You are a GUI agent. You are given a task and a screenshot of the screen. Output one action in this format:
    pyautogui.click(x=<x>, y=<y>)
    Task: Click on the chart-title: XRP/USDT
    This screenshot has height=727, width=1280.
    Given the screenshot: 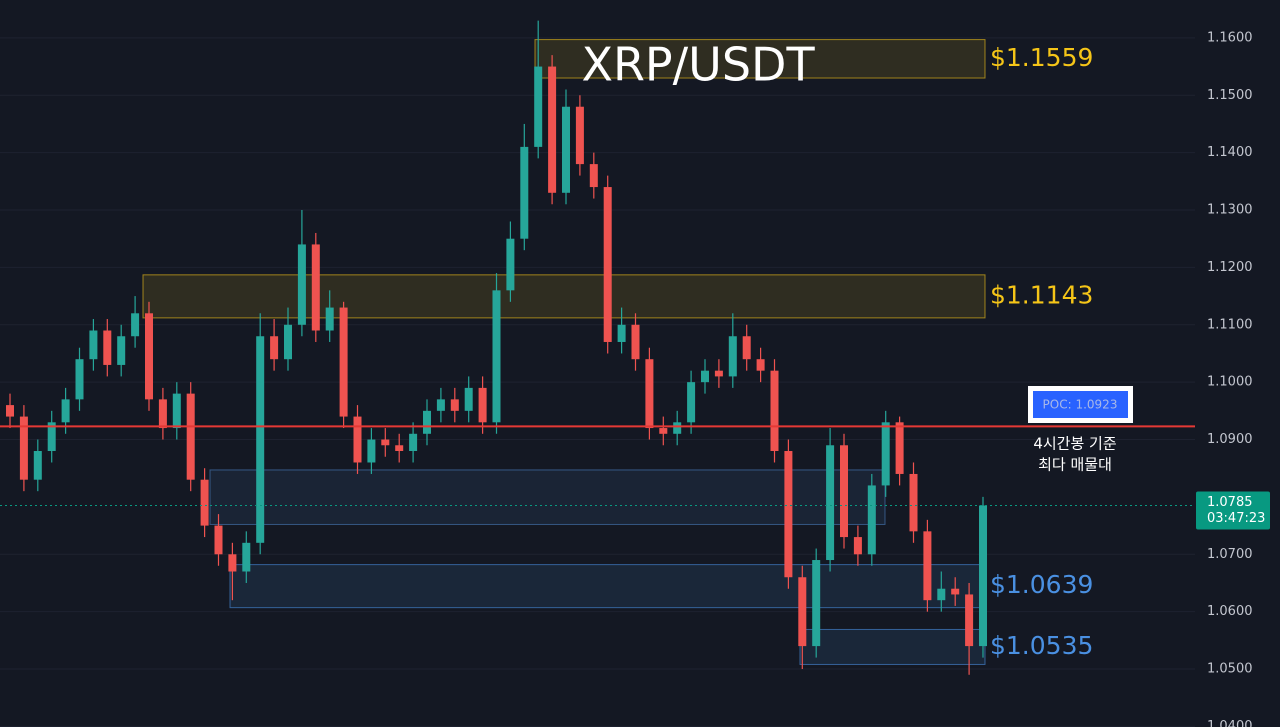 What is the action you would take?
    pyautogui.click(x=698, y=65)
    